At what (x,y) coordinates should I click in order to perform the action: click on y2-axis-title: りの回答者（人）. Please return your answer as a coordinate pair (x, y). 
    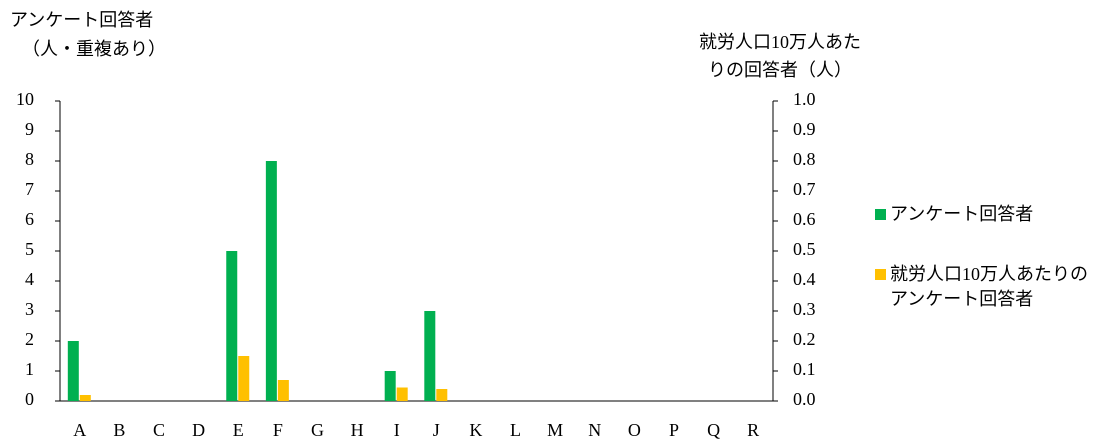
    Looking at the image, I should click on (780, 70).